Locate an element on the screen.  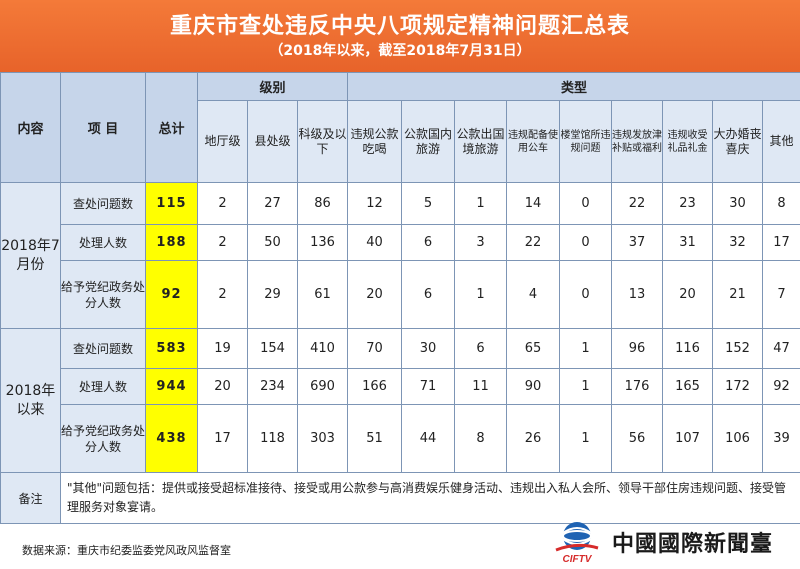
type-cell: 47 is located at coordinates (781, 348).